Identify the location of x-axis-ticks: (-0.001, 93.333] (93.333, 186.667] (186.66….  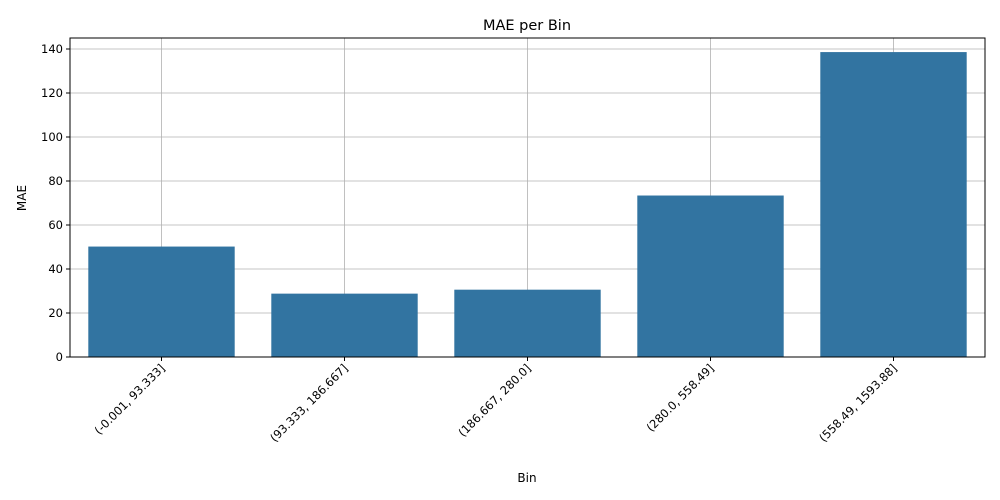
(496, 401).